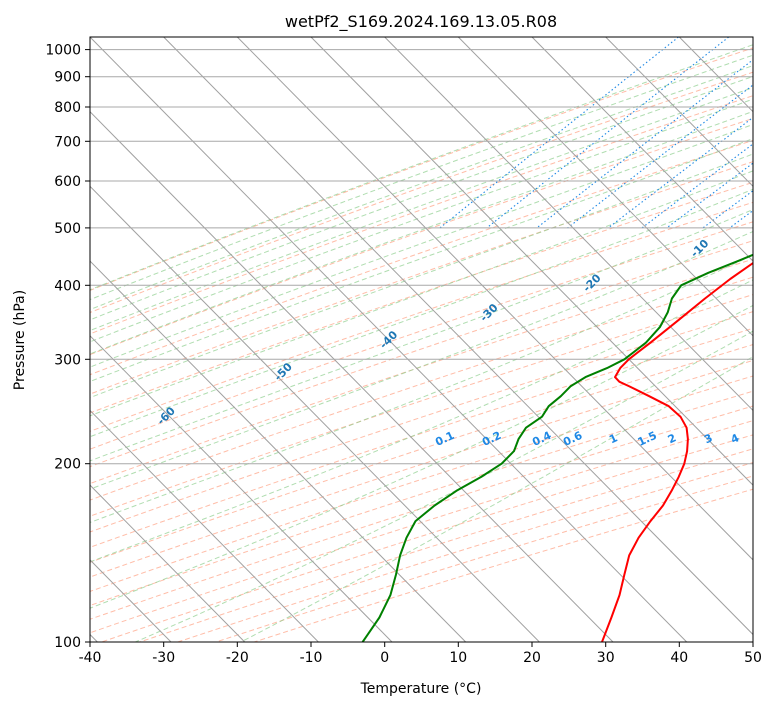  Describe the element at coordinates (67, 229) in the screenshot. I see `y-tick-label: 500` at that location.